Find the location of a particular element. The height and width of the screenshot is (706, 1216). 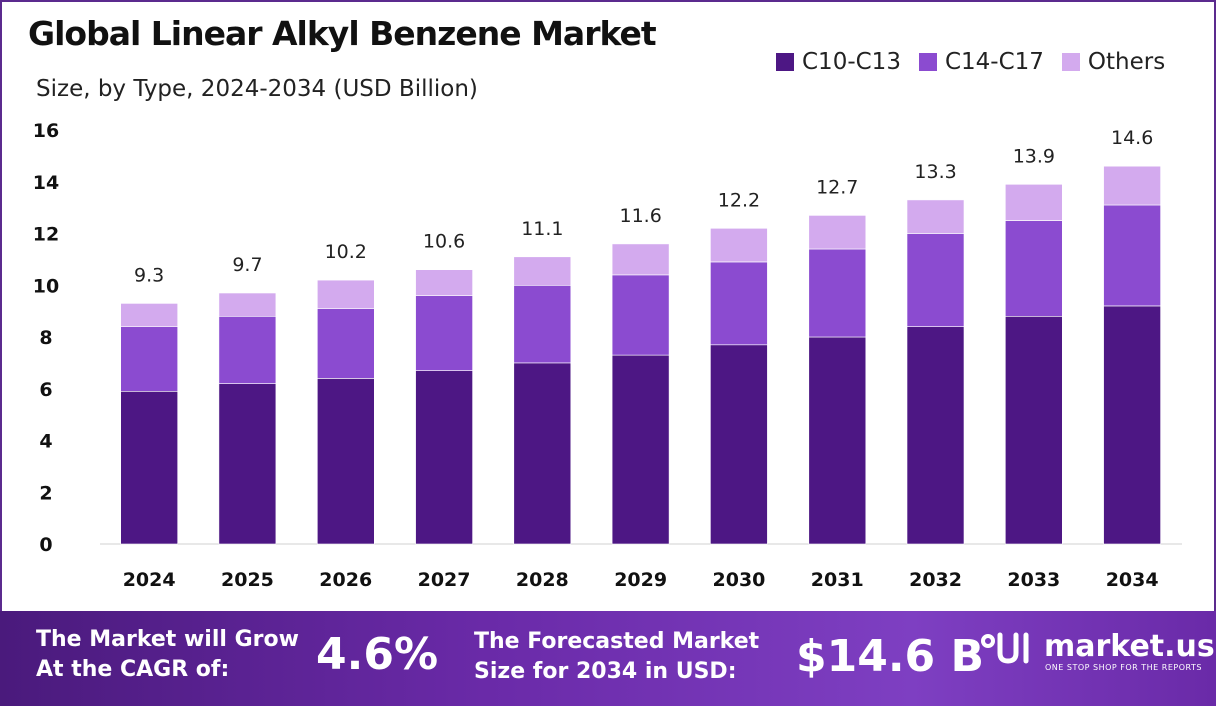

x-tick-label: 2032 is located at coordinates (935, 580).